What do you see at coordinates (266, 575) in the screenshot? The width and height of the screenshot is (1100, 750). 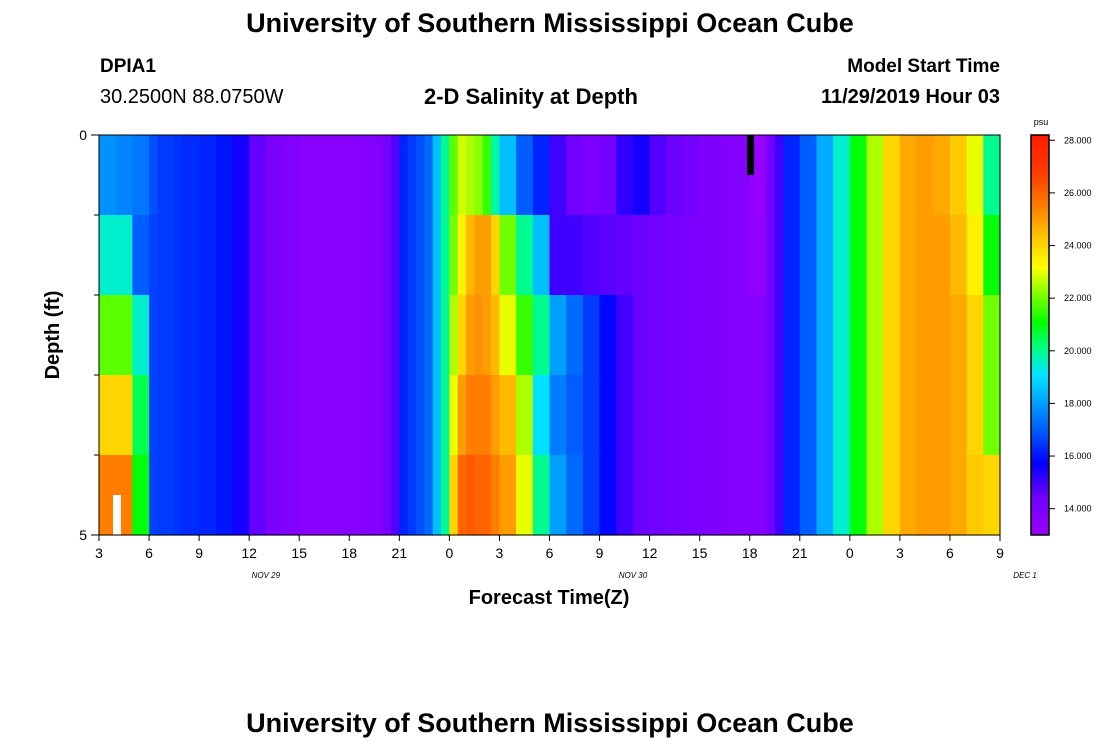 I see `x-date-label: NOV 29` at bounding box center [266, 575].